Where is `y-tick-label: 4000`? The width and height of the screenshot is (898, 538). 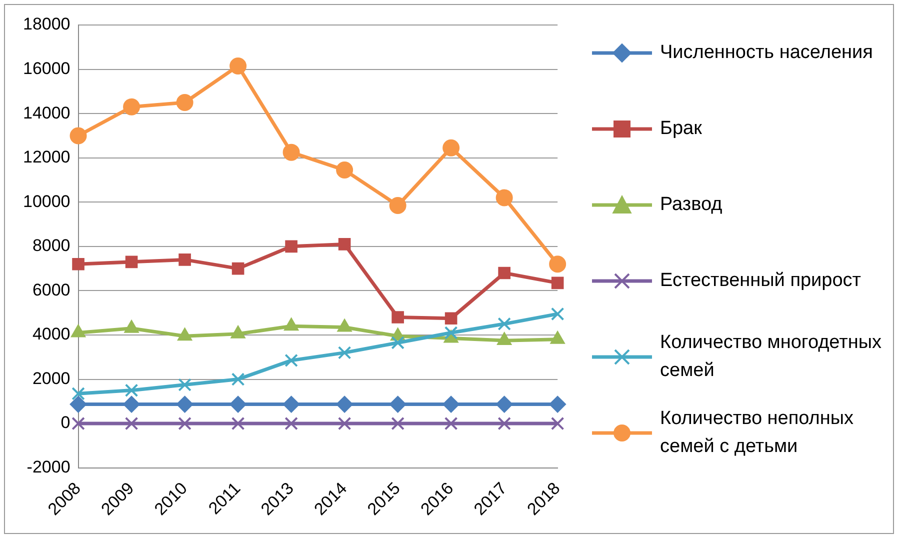 y-tick-label: 4000 is located at coordinates (51, 334).